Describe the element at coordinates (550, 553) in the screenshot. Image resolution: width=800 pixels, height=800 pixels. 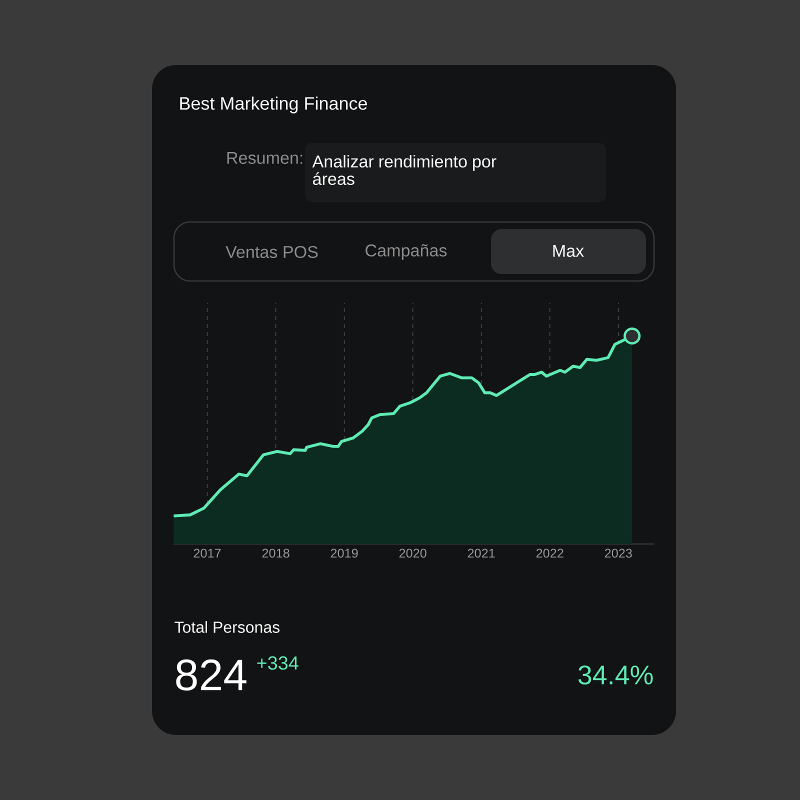
I see `x-tick-label: 2022` at that location.